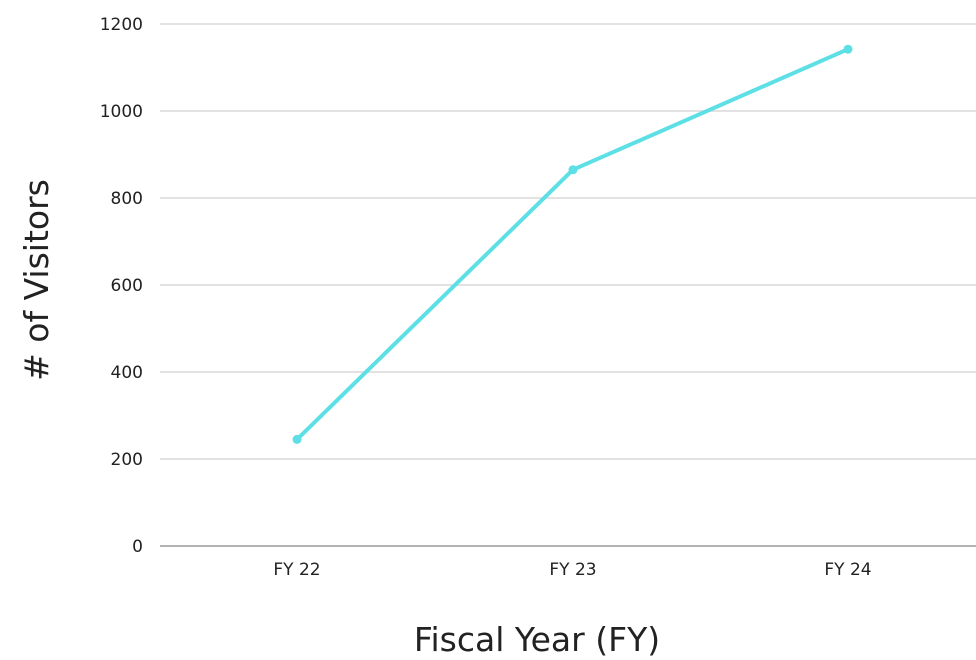 The image size is (976, 660). What do you see at coordinates (36, 280) in the screenshot?
I see `y-axis-title: # of Visitors` at bounding box center [36, 280].